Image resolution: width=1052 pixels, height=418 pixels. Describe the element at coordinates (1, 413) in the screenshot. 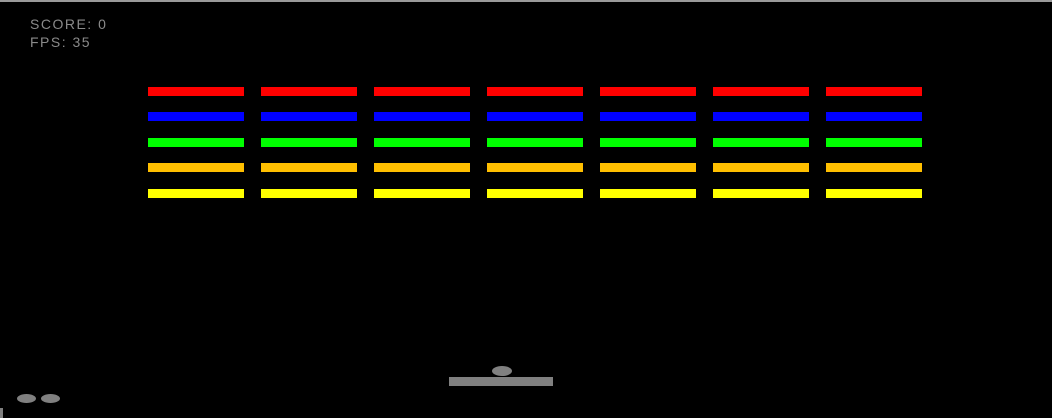

I see `edge-marker` at that location.